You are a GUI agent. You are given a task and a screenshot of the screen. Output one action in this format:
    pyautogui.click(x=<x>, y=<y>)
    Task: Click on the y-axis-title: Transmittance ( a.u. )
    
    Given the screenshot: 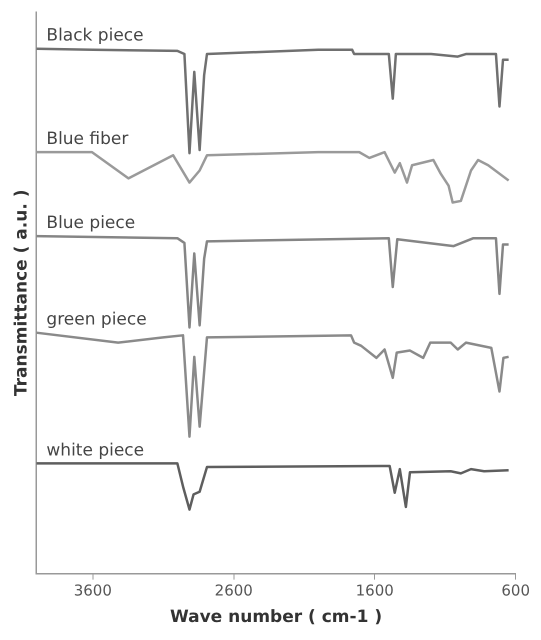 What is the action you would take?
    pyautogui.click(x=22, y=293)
    